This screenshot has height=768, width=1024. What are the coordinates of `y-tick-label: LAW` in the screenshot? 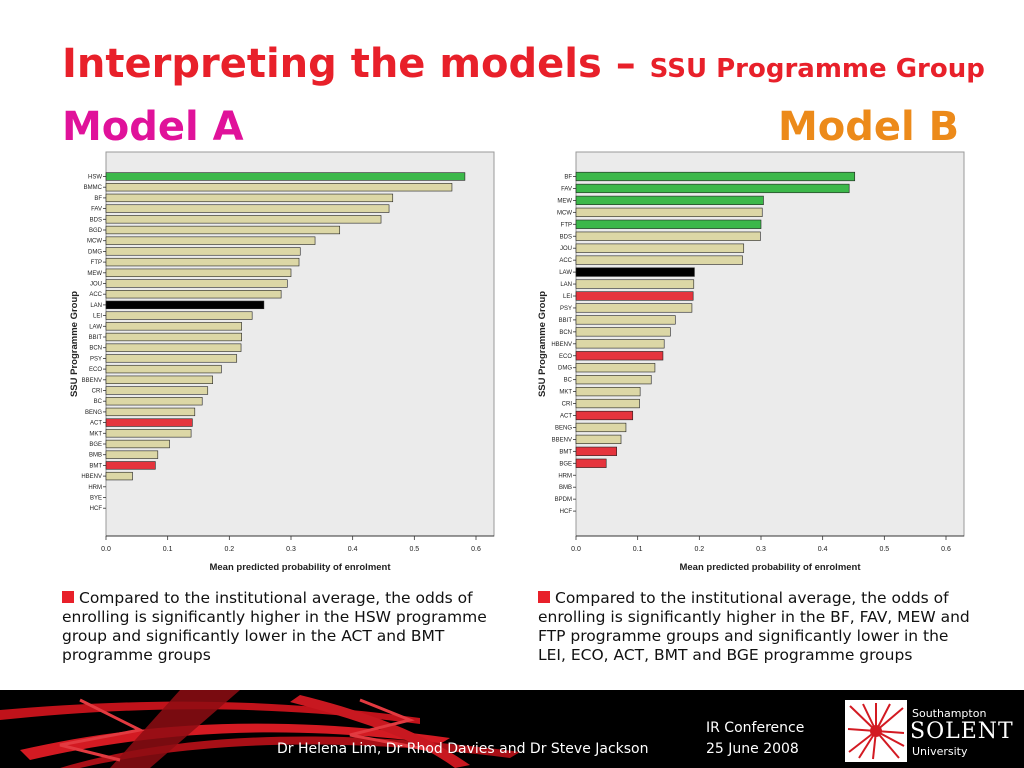 It's located at (565, 273).